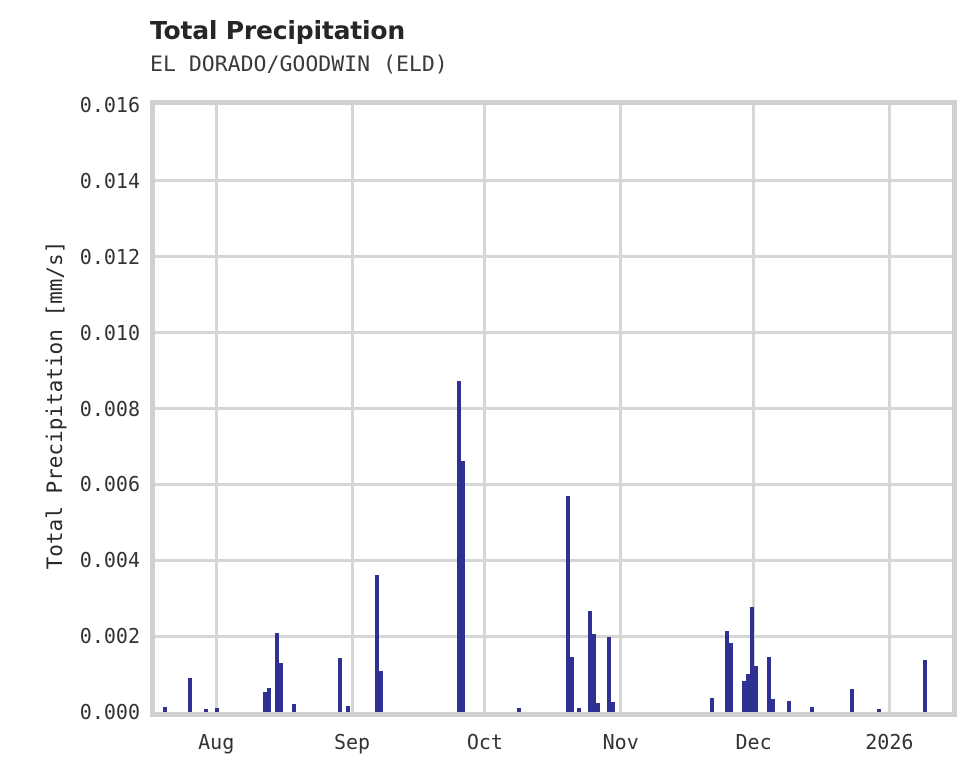  I want to click on y-axis-tick-label: 0.010, so click(109, 332).